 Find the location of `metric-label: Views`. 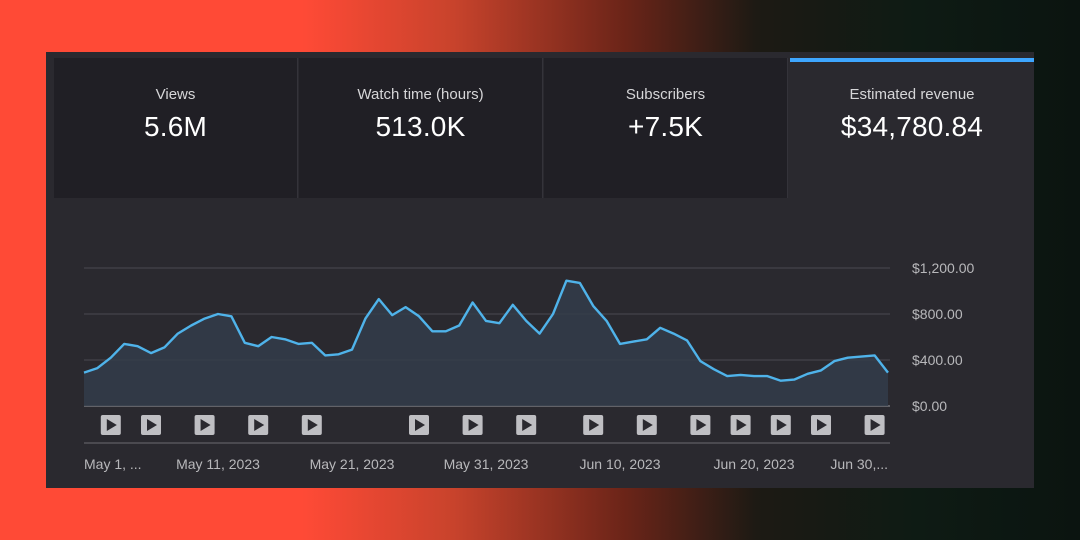

metric-label: Views is located at coordinates (175, 94).